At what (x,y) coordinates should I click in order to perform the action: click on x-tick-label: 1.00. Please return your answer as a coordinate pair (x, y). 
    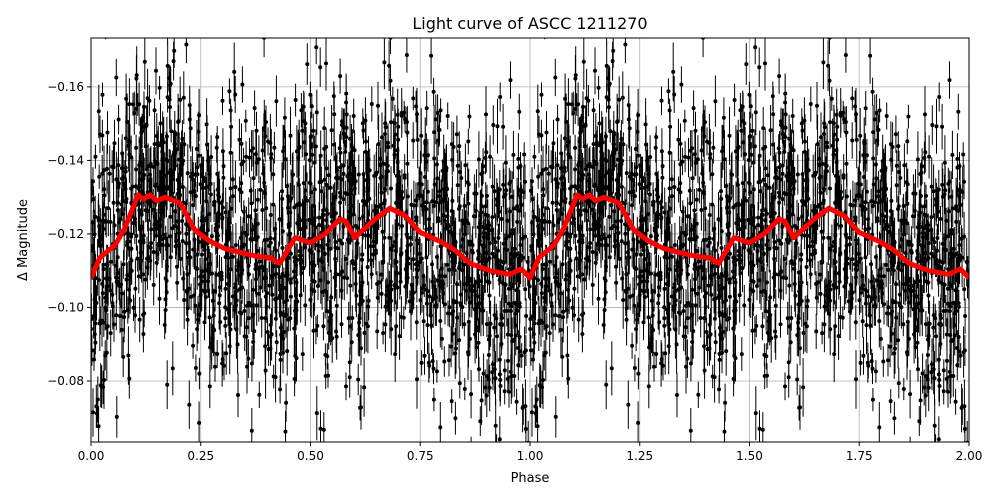
    Looking at the image, I should click on (530, 456).